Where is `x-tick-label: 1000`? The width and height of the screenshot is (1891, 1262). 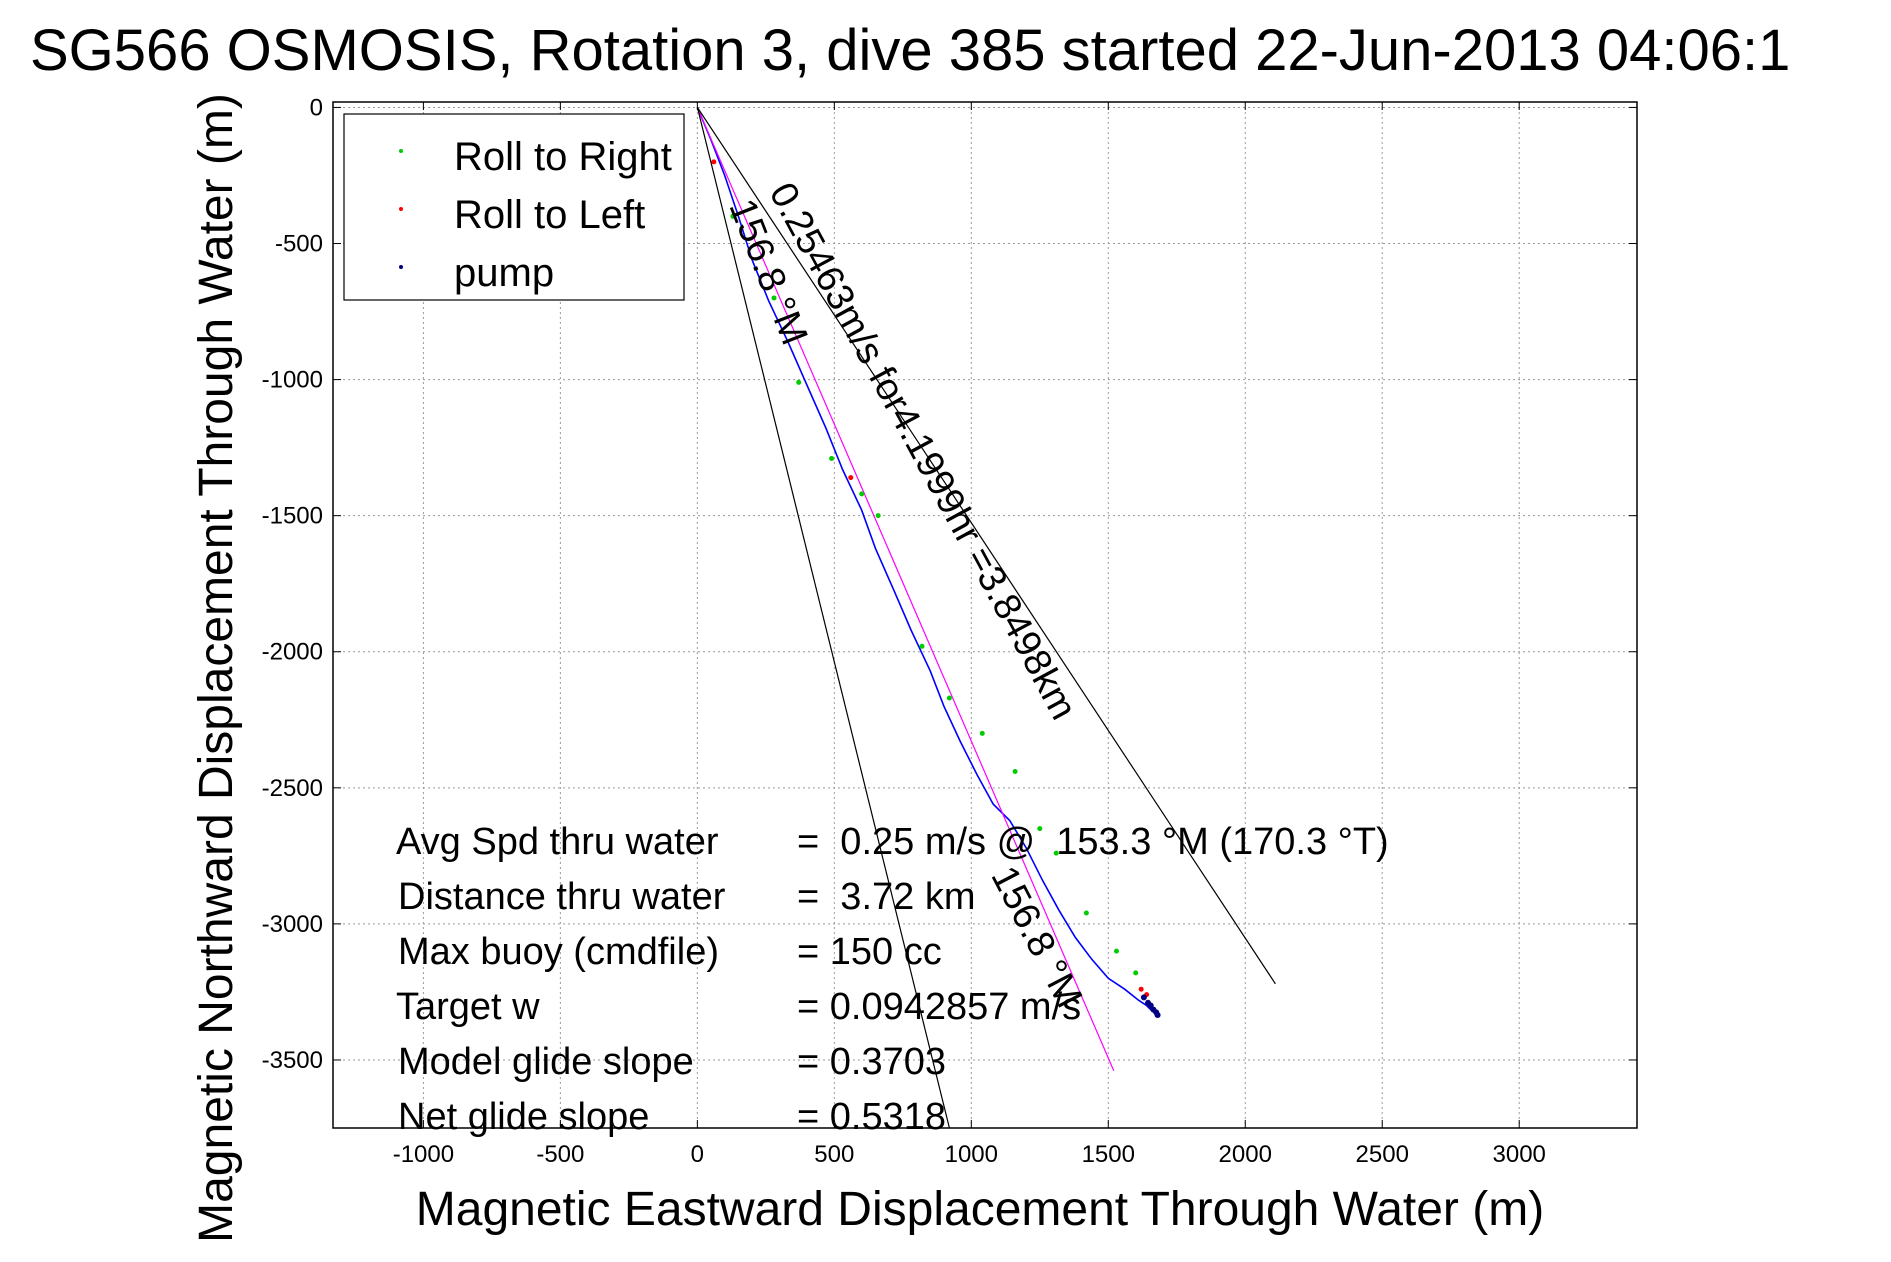
x-tick-label: 1000 is located at coordinates (971, 1154).